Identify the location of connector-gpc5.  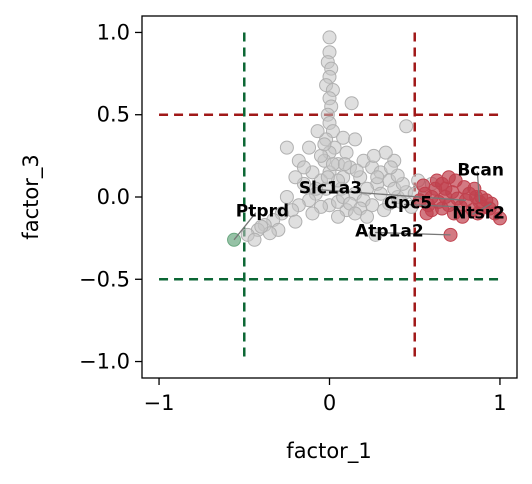
(432, 205).